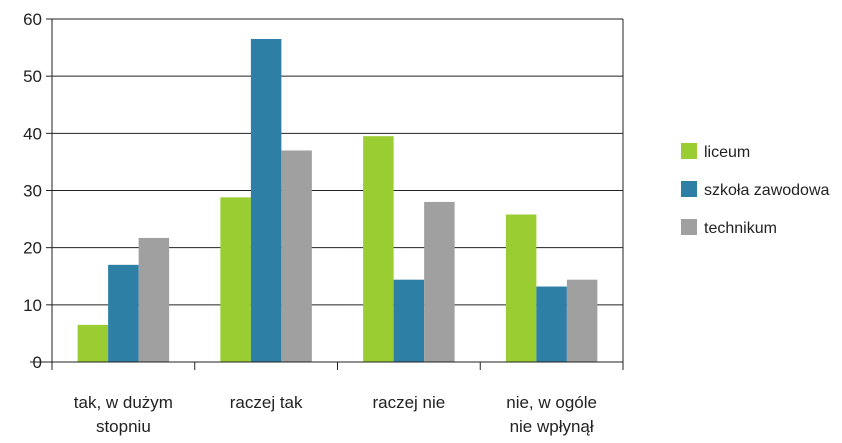 The height and width of the screenshot is (443, 842). What do you see at coordinates (32, 133) in the screenshot?
I see `y-tick-label: 40` at bounding box center [32, 133].